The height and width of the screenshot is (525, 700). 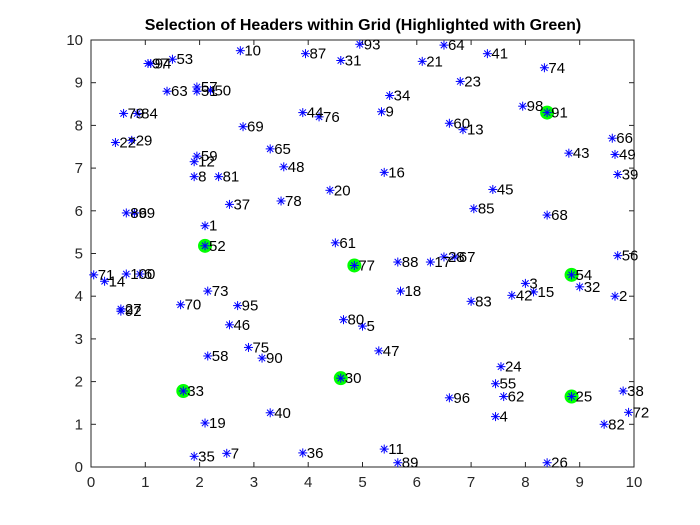 I want to click on y-tick-label: 5, so click(x=79, y=254).